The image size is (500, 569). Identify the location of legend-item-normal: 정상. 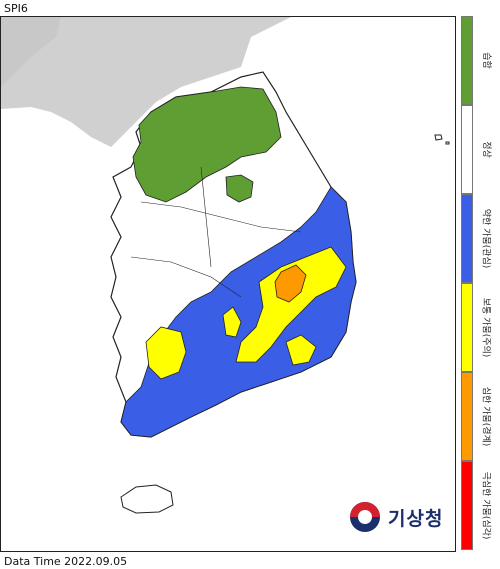
(480, 149).